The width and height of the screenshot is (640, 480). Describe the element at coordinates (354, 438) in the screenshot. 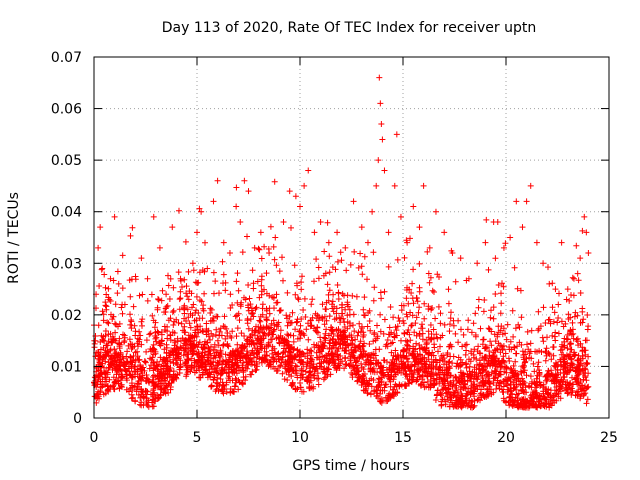

I see `x-tick-labels: 0 5 10 15 20 25` at that location.